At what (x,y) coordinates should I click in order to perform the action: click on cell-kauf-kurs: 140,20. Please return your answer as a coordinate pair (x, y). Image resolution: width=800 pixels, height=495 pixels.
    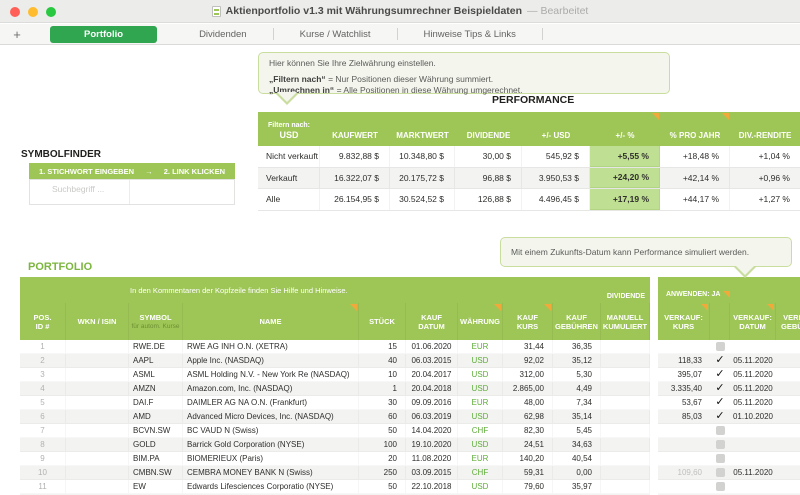
    Looking at the image, I should click on (528, 458).